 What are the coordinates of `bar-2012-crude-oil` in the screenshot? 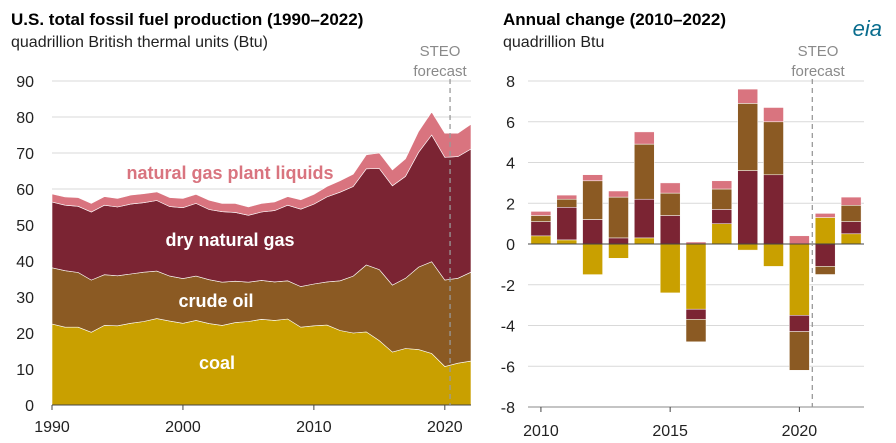 It's located at (592, 200).